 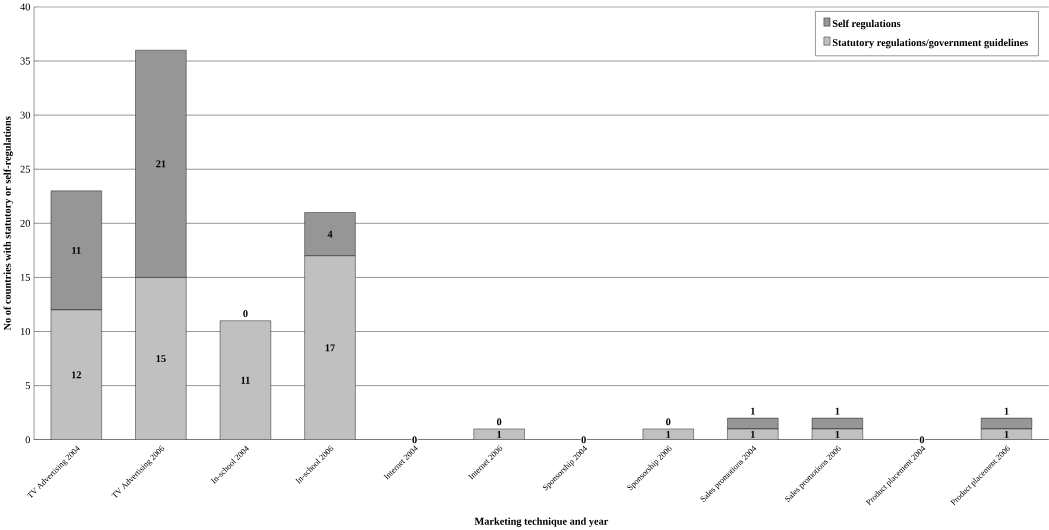 I want to click on data-label: 21, so click(x=161, y=164).